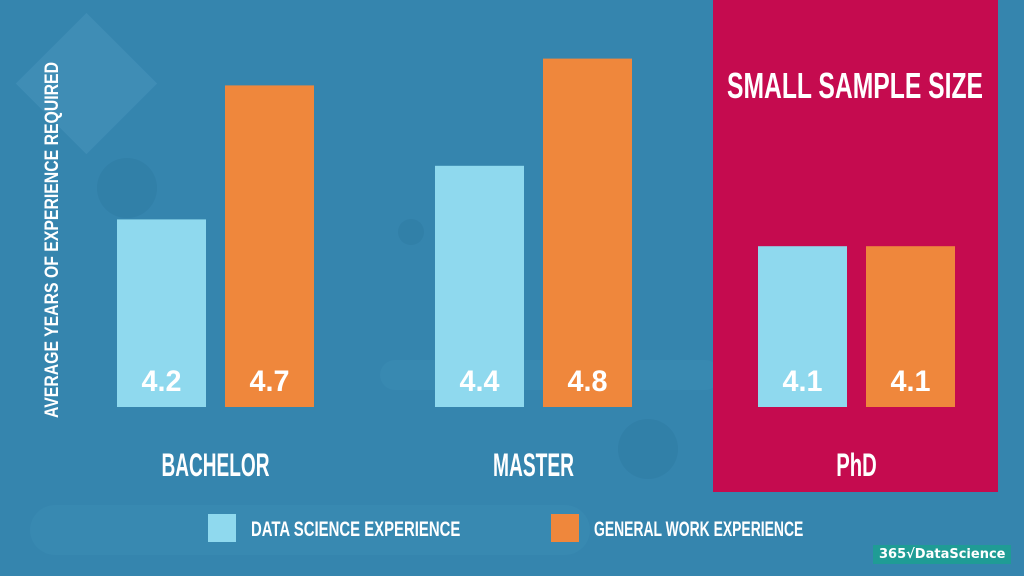  What do you see at coordinates (355, 529) in the screenshot?
I see `legend-label: DATA SCIENCE EXPERIENCE` at bounding box center [355, 529].